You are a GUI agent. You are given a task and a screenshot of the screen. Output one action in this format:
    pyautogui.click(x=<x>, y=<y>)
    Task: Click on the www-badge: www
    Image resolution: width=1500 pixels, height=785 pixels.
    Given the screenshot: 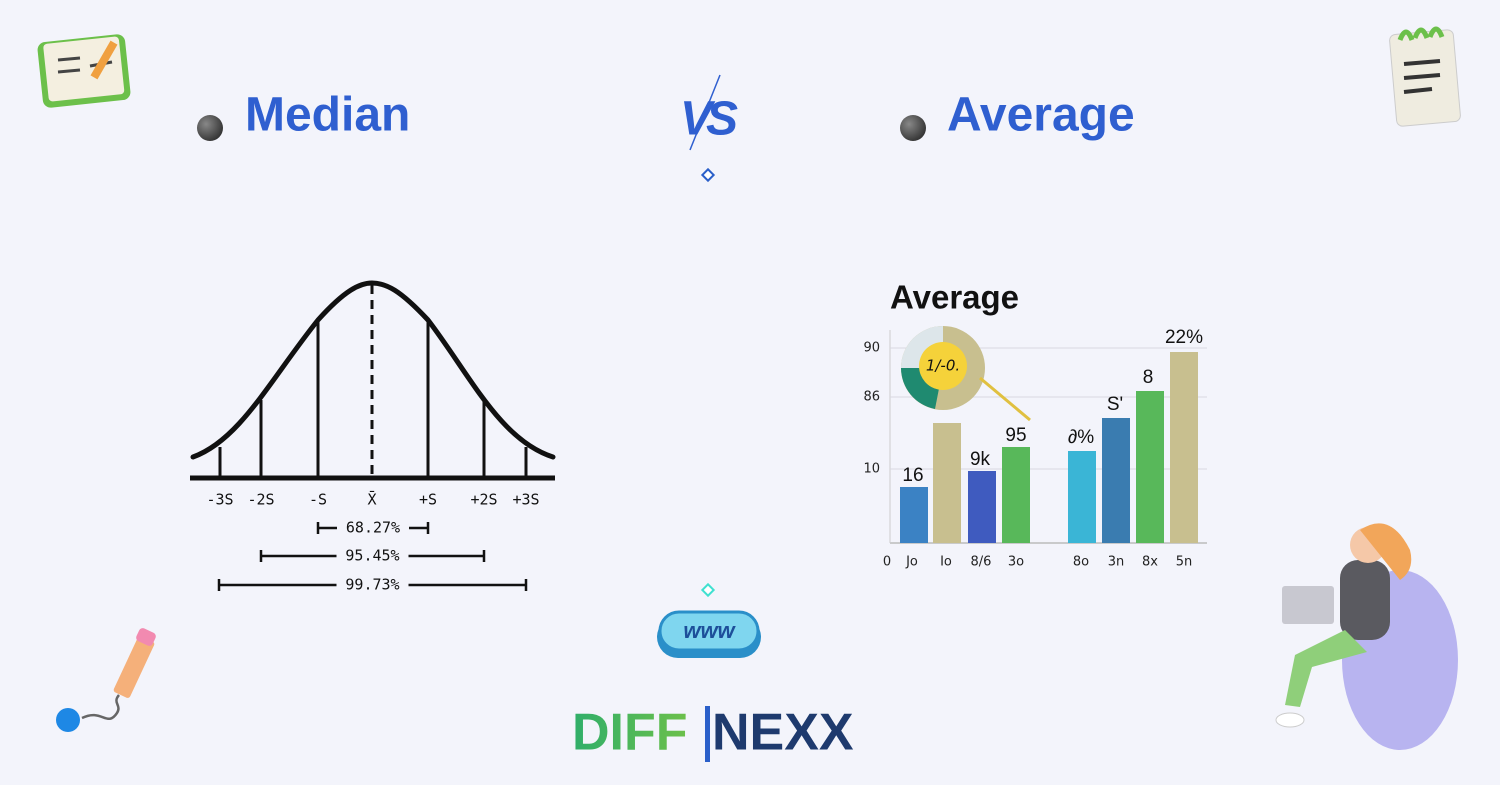 What is the action you would take?
    pyautogui.click(x=709, y=634)
    